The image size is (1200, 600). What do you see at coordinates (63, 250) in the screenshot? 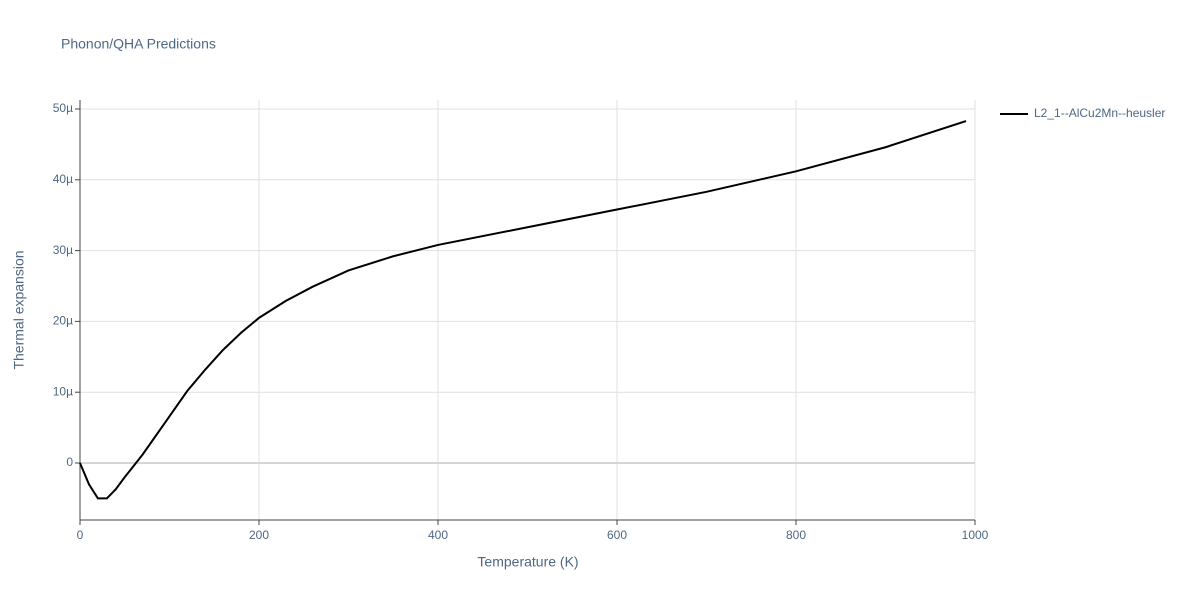
I see `y-tick-label: 30µ` at bounding box center [63, 250].